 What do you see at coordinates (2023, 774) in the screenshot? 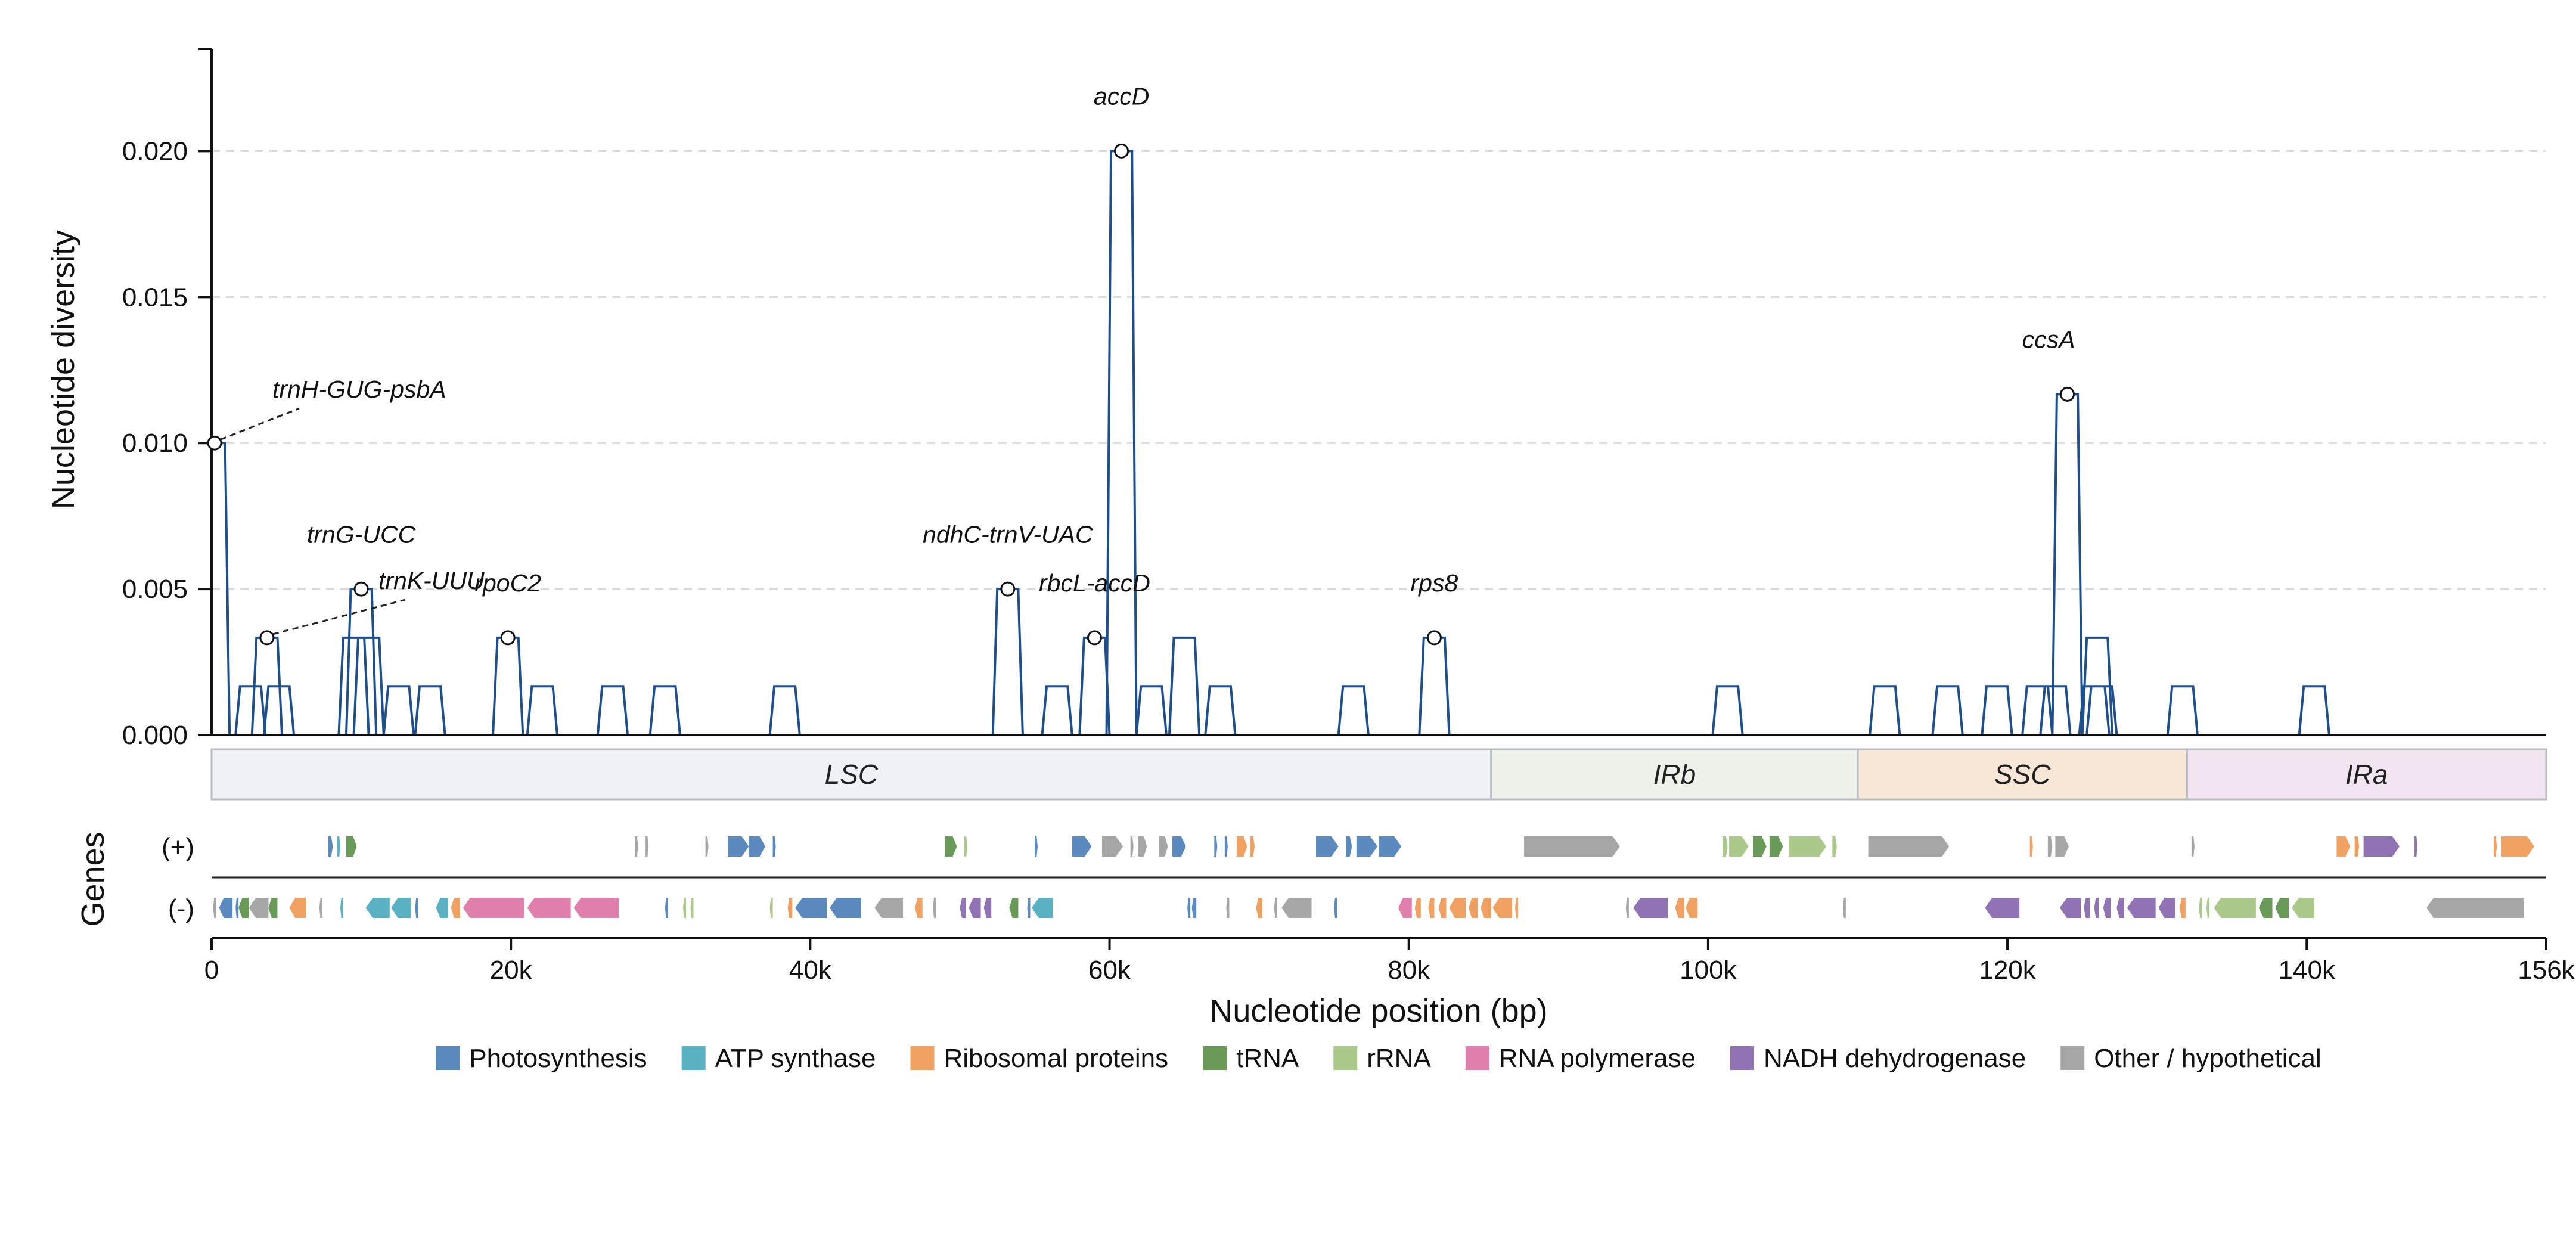
I see `region-ssc` at bounding box center [2023, 774].